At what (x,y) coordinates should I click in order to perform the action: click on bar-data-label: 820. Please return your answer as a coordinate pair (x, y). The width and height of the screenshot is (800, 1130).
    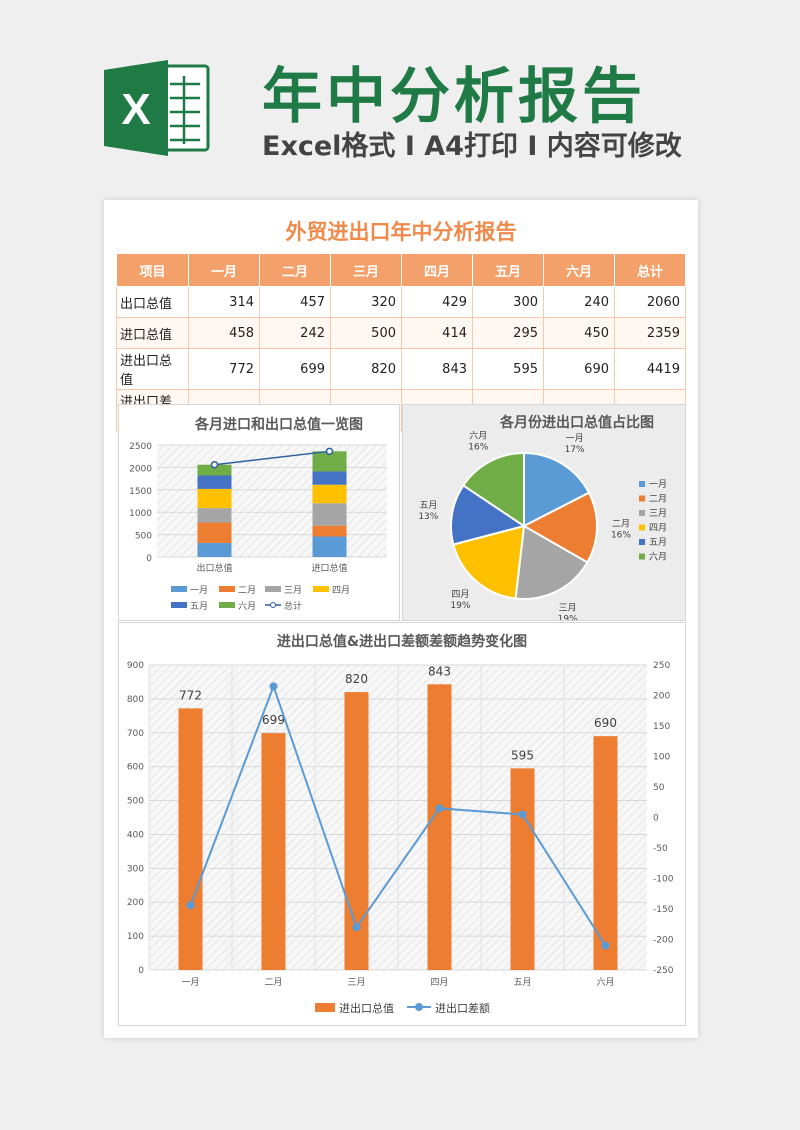
    Looking at the image, I should click on (356, 679).